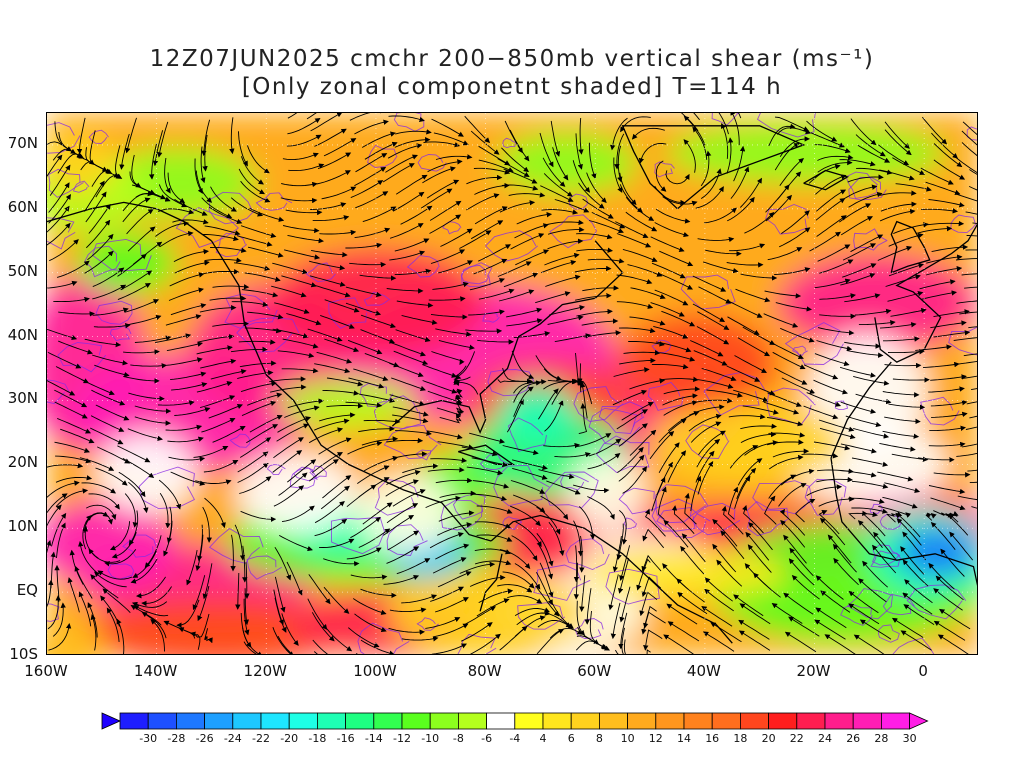 The width and height of the screenshot is (1024, 768). I want to click on colorbar-label: -20, so click(289, 738).